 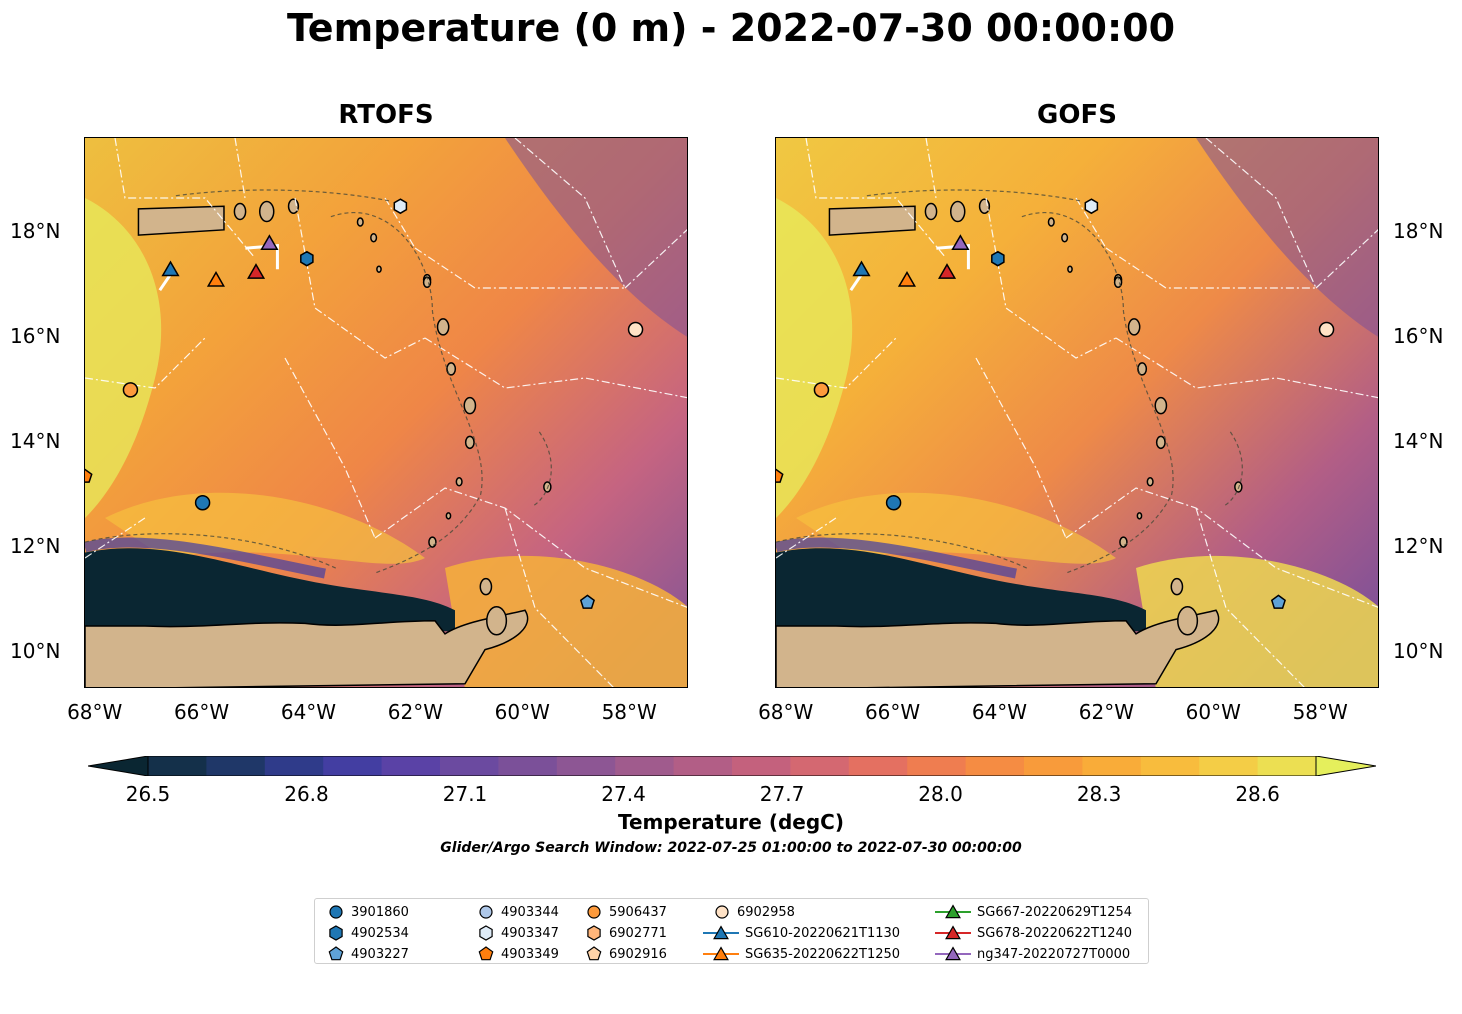 I want to click on colorbar-tick-label: 27.1, so click(x=465, y=794).